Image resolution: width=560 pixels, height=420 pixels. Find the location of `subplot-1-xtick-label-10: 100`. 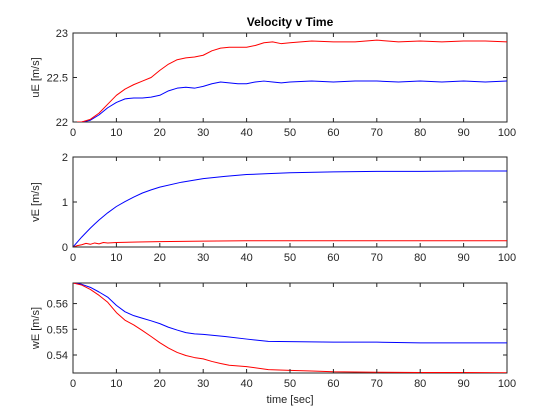

subplot-1-xtick-label-10: 100 is located at coordinates (507, 133).